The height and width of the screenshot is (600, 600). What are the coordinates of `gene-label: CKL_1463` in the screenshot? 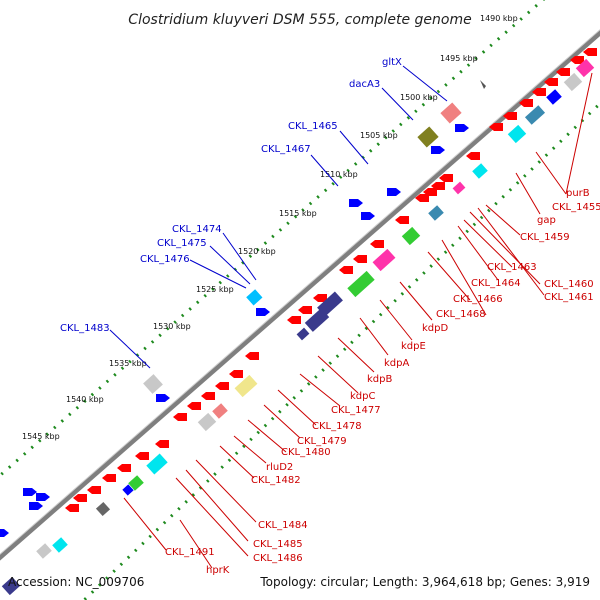 It's located at (512, 267).